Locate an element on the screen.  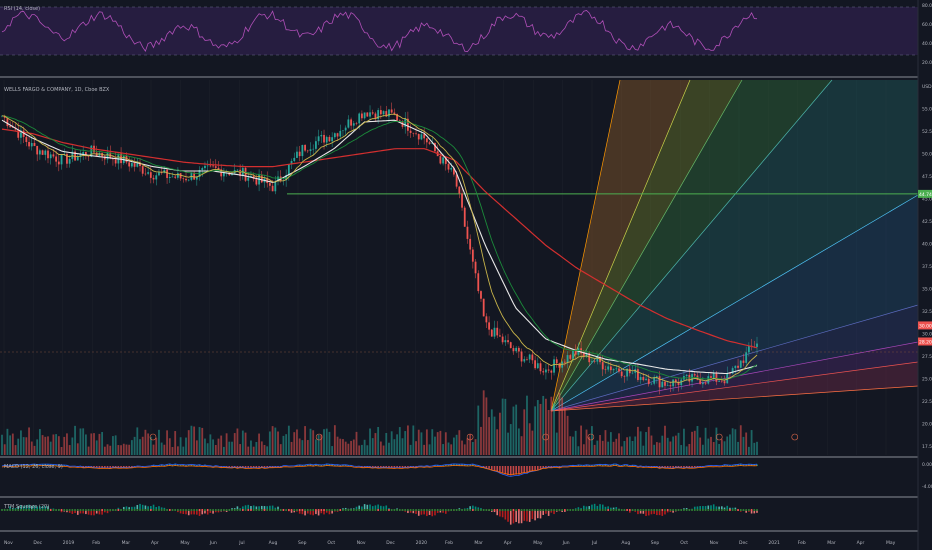
ttm-histogram is located at coordinates (379, 514).